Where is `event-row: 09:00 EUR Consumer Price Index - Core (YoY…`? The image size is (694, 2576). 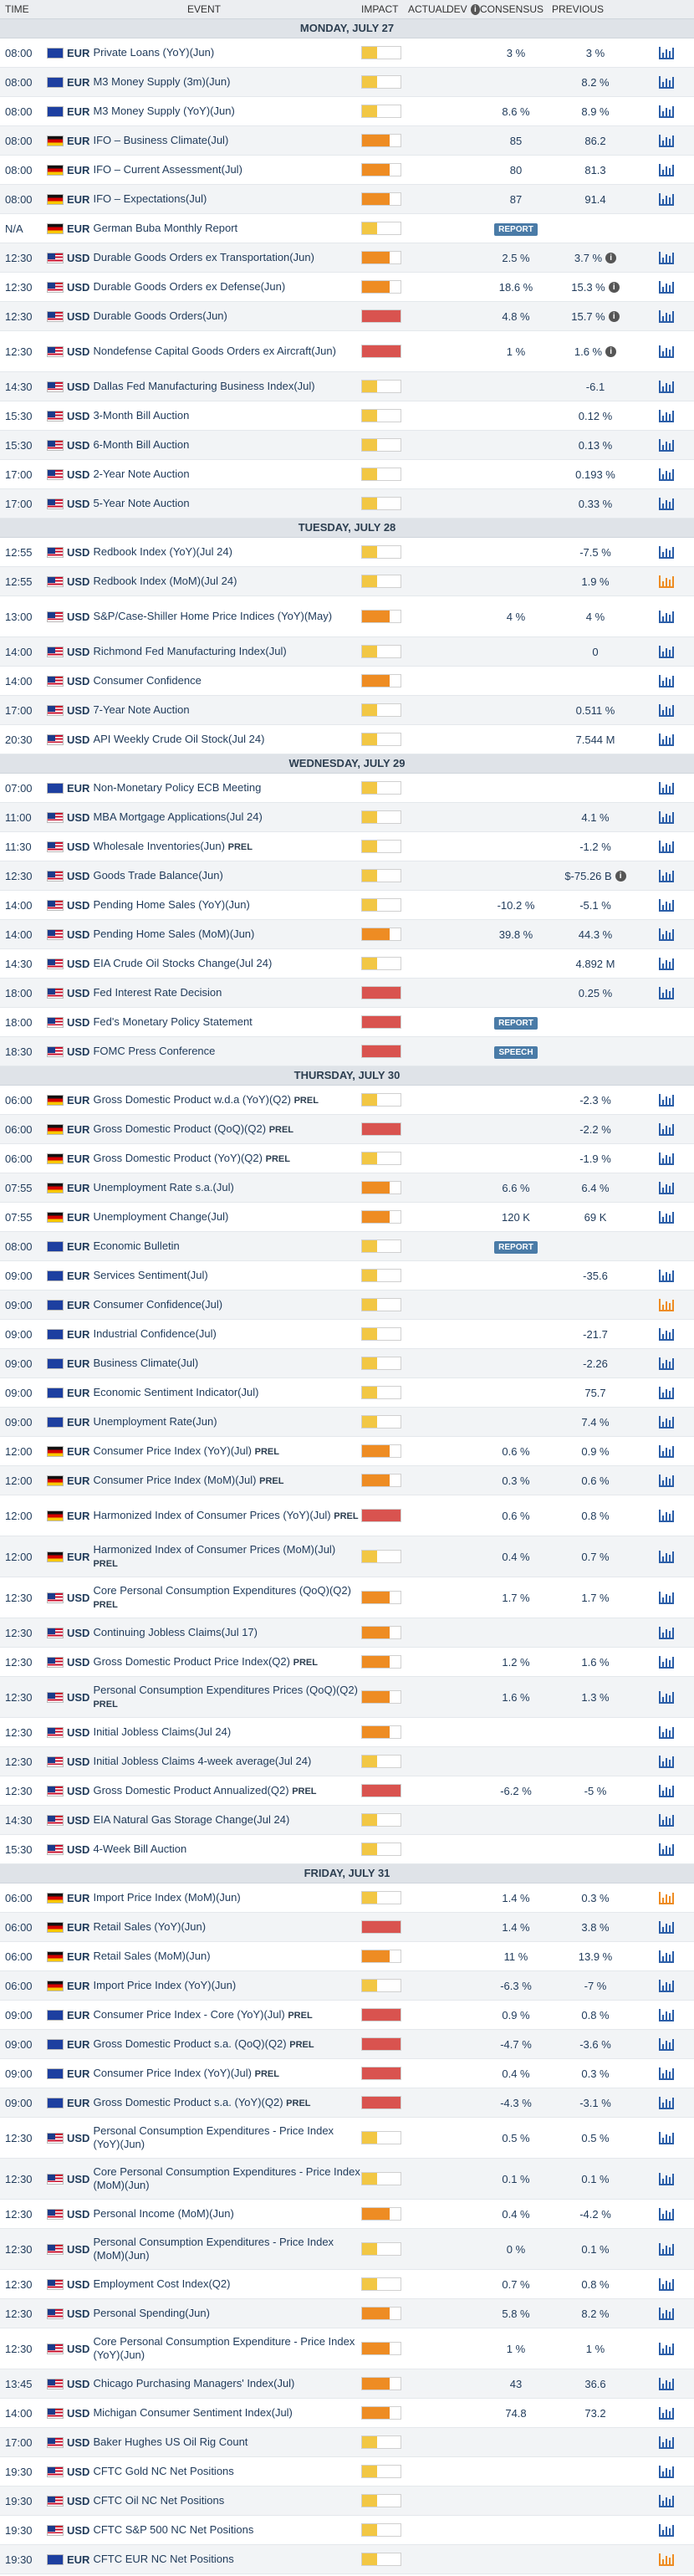
event-row: 09:00 EUR Consumer Price Index - Core (YoY… is located at coordinates (347, 2015).